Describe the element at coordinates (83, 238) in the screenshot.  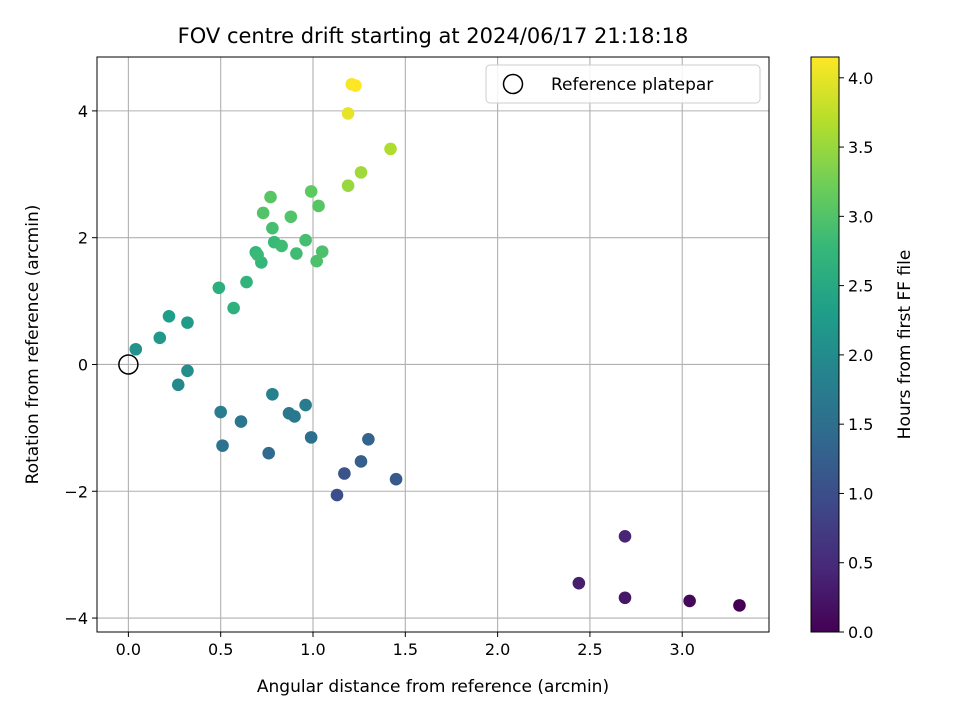
I see `y-tick-label: 2` at that location.